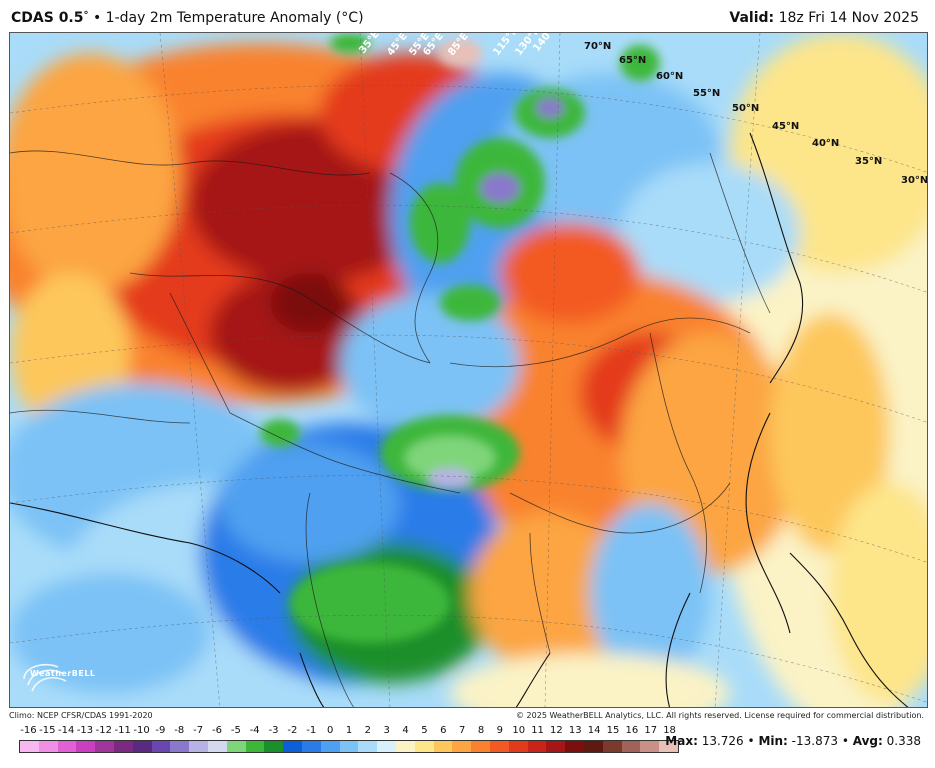 This screenshot has width=935, height=768. What do you see at coordinates (424, 730) in the screenshot?
I see `scale-label: 5` at bounding box center [424, 730].